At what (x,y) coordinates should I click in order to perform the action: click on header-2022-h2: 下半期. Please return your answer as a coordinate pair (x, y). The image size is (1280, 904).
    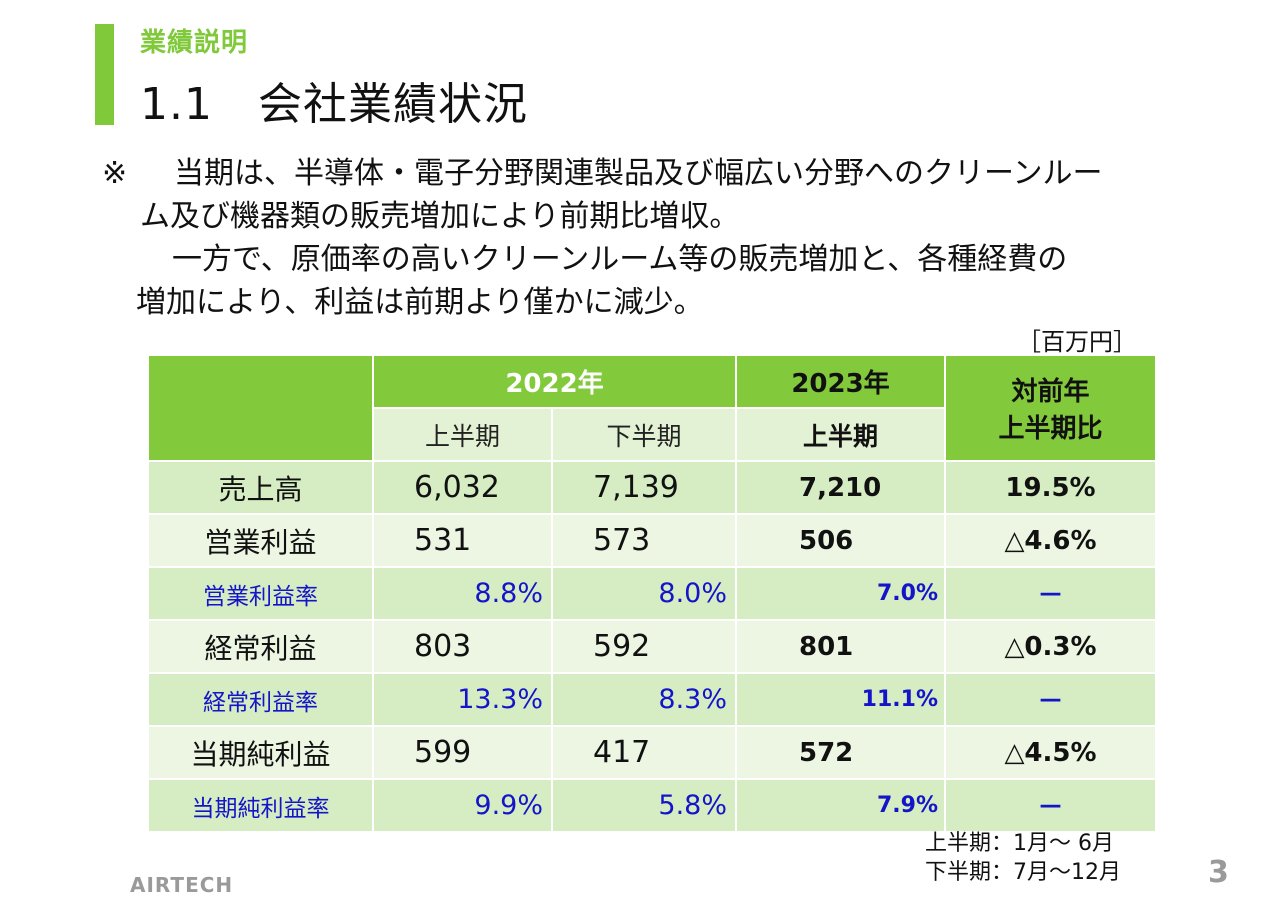
    Looking at the image, I should click on (644, 434).